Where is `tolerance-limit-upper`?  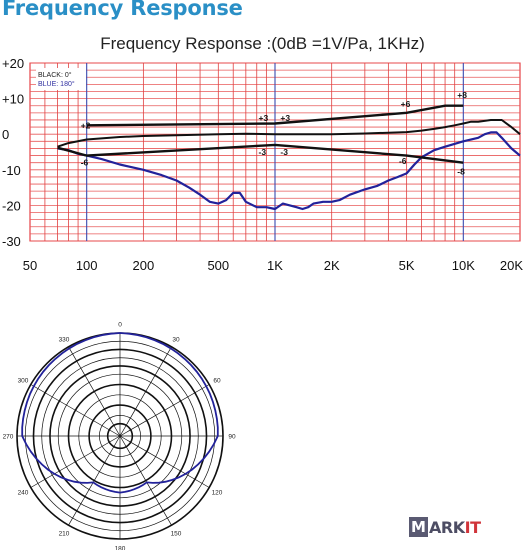
tolerance-limit-upper is located at coordinates (275, 115).